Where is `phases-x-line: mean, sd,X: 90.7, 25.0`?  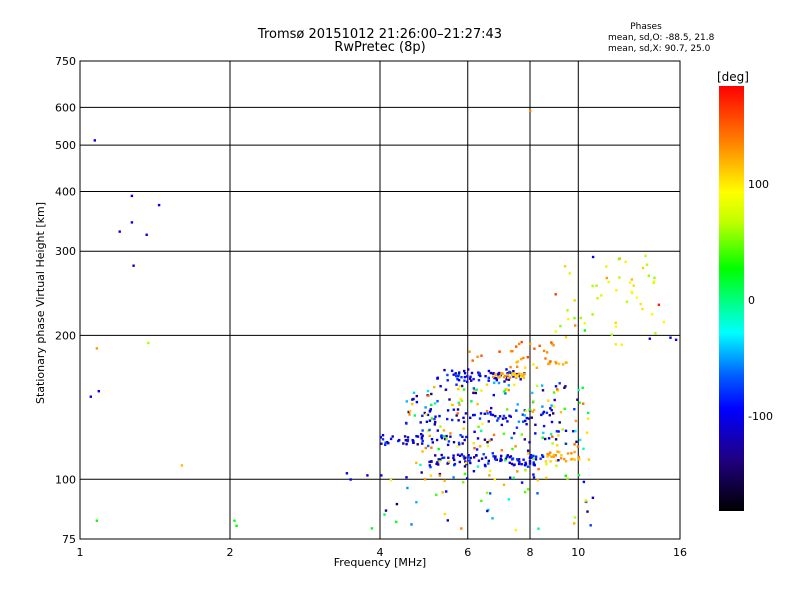 phases-x-line: mean, sd,X: 90.7, 25.0 is located at coordinates (659, 49).